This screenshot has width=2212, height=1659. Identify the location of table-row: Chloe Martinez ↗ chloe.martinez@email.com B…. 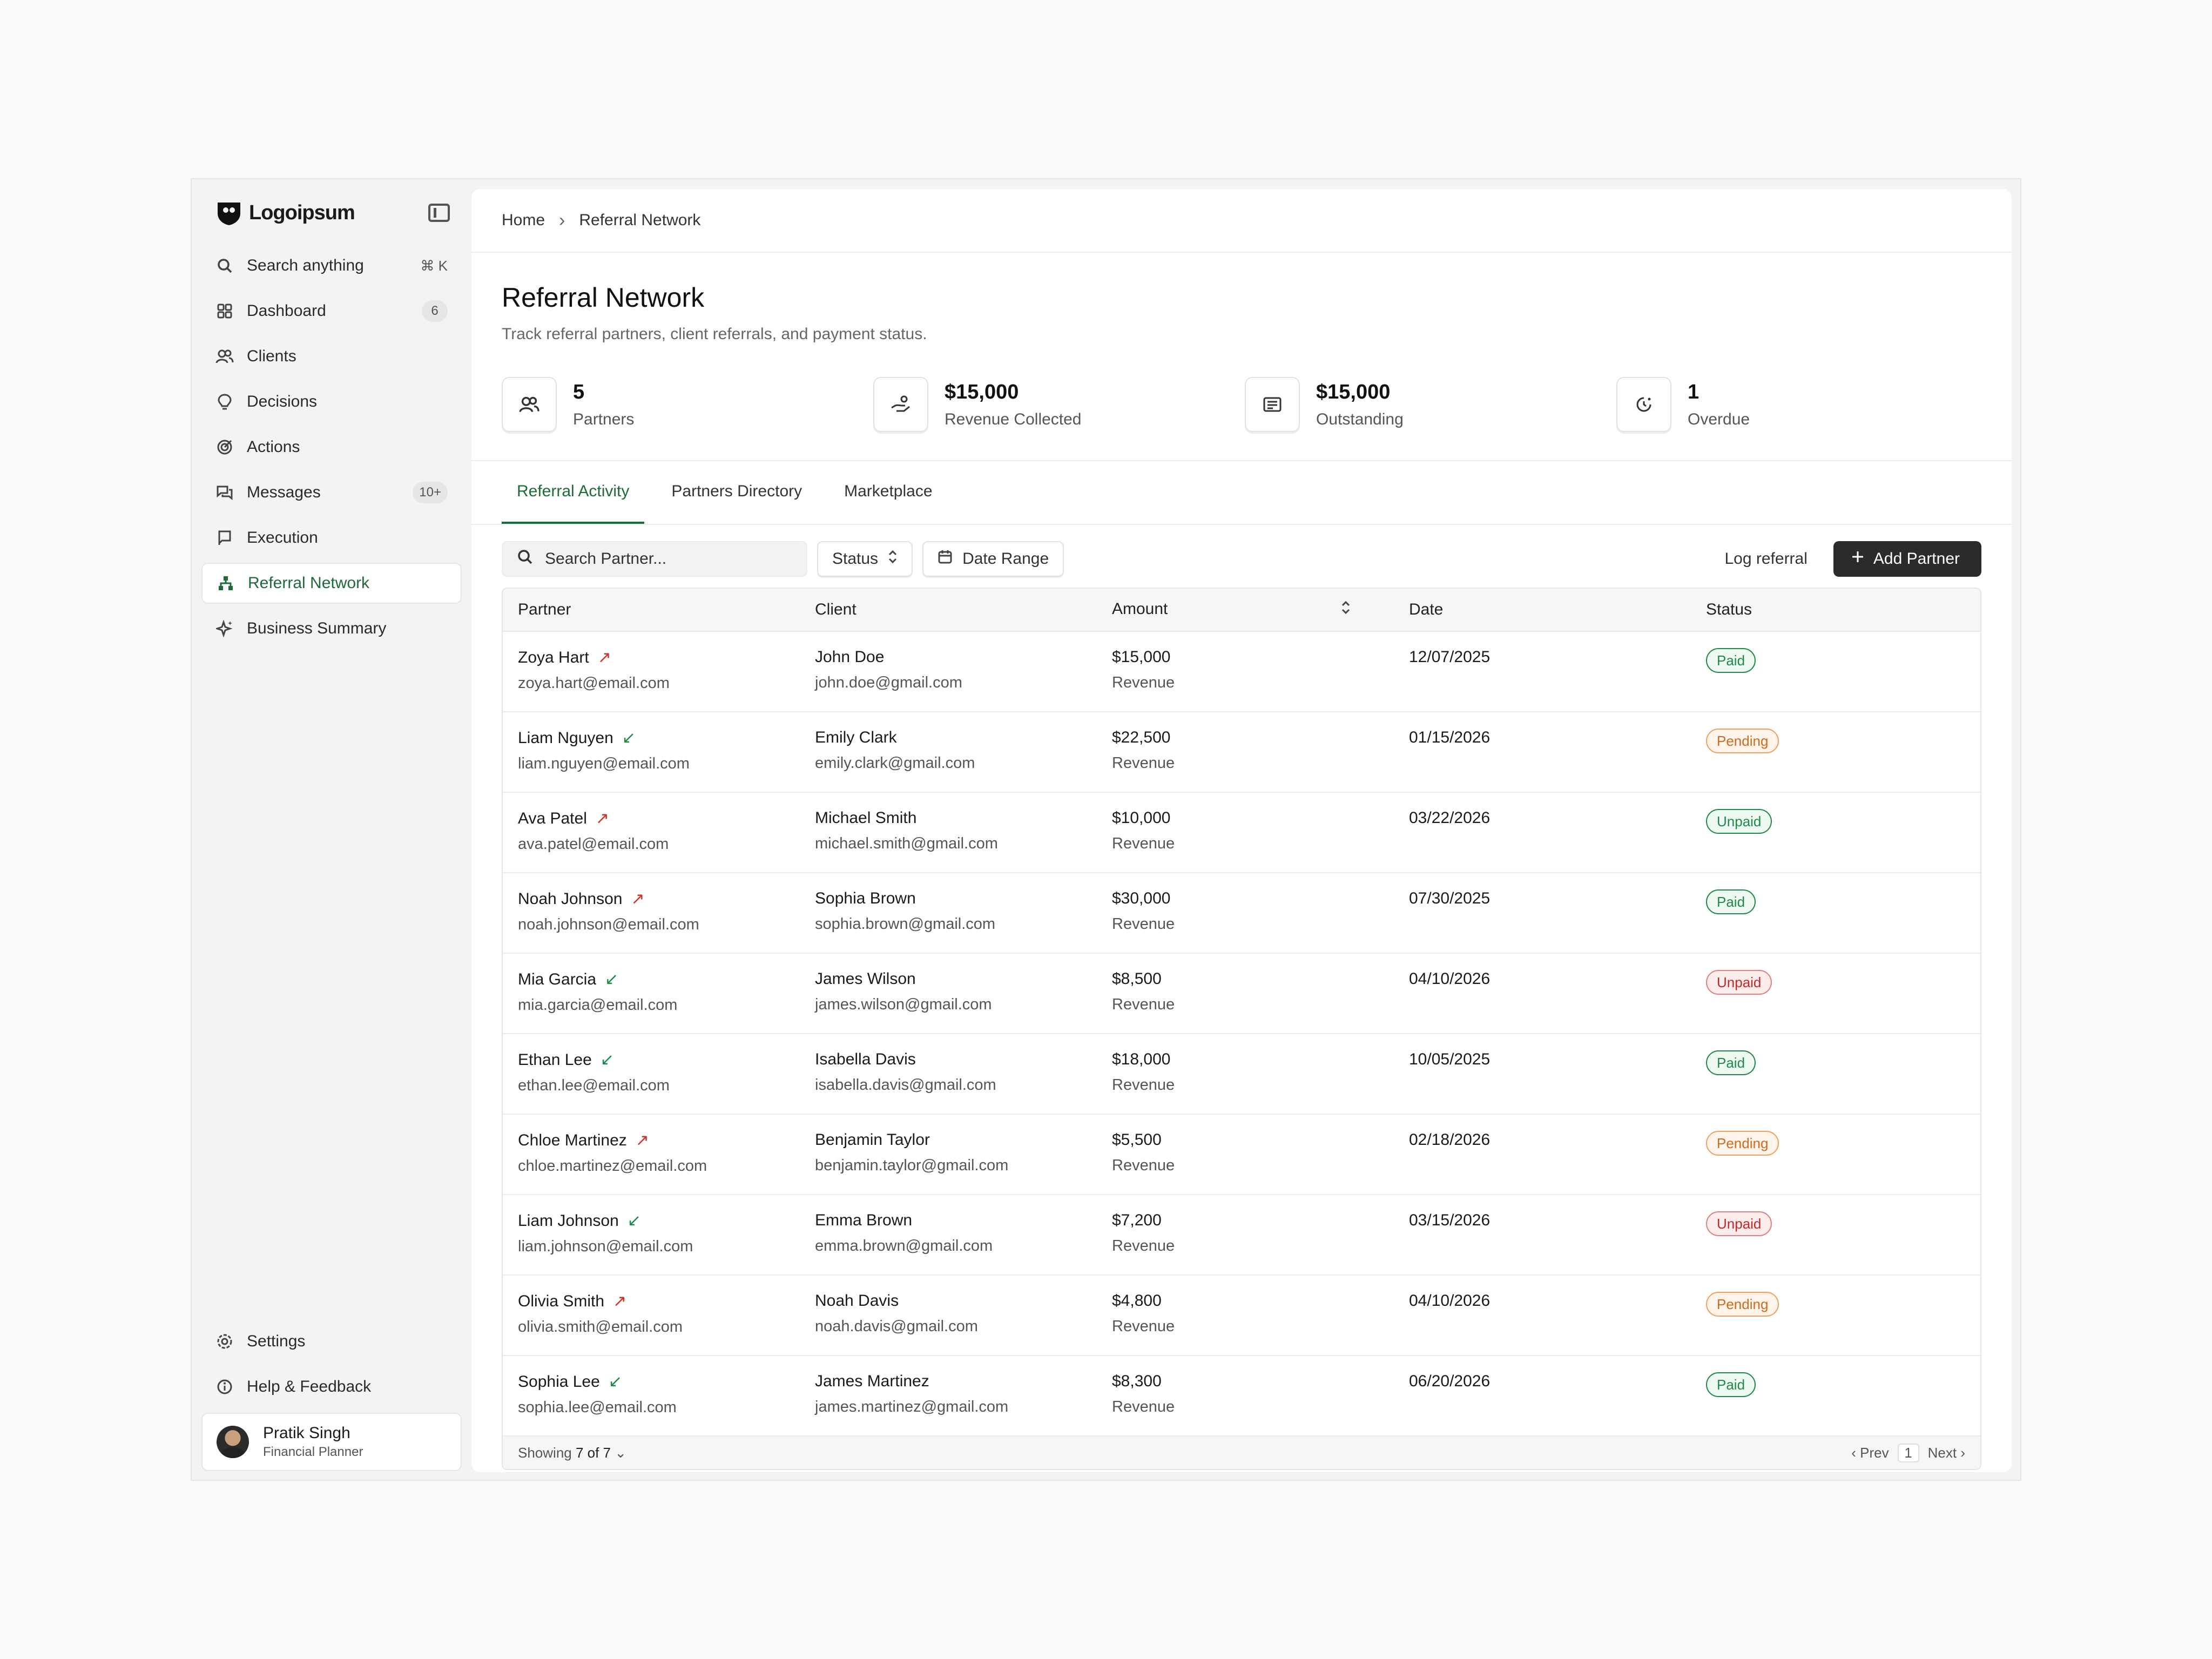
(1241, 1155).